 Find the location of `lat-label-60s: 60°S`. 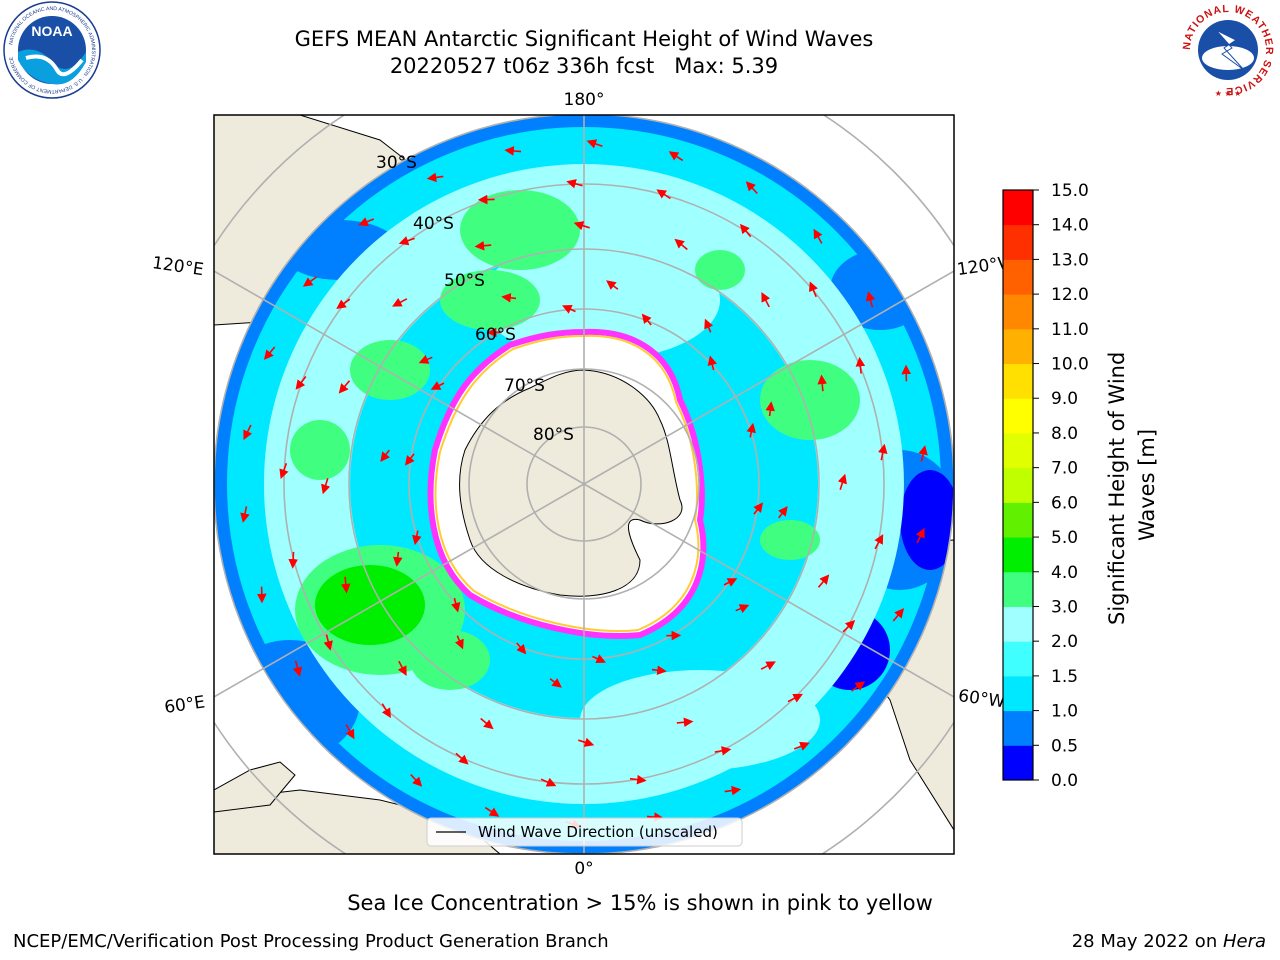

lat-label-60s: 60°S is located at coordinates (495, 335).